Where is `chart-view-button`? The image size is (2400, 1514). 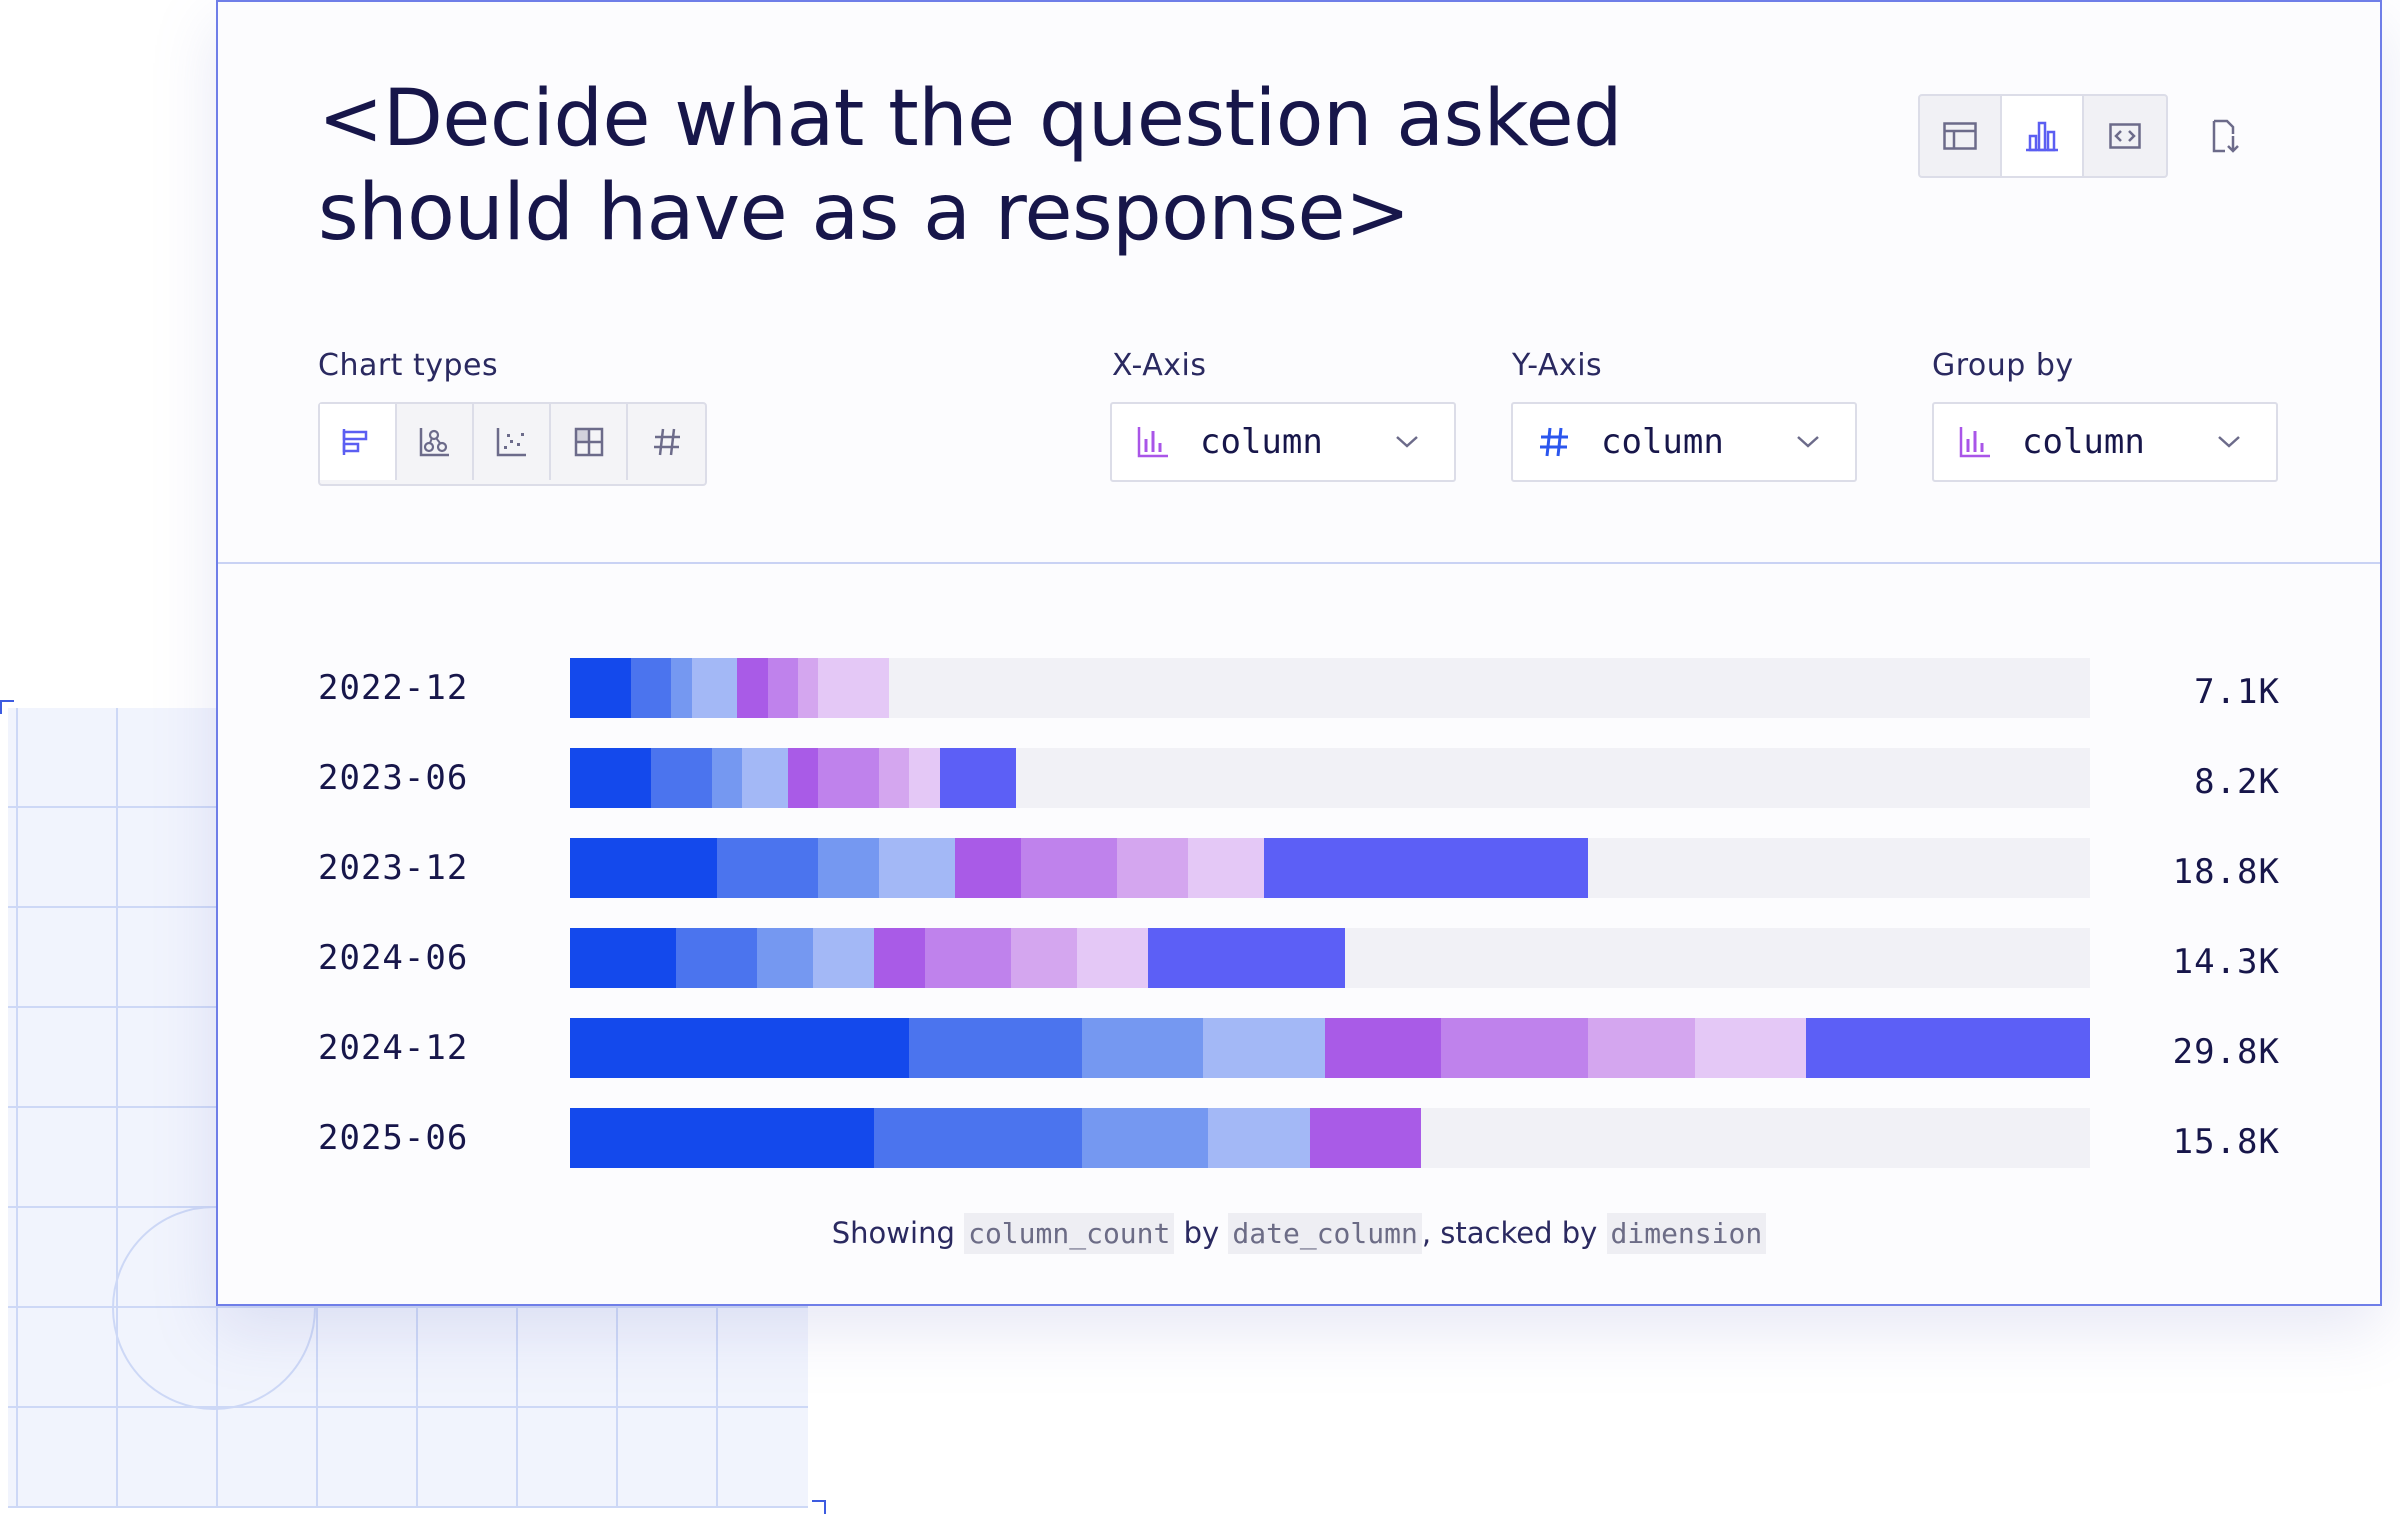 chart-view-button is located at coordinates (2043, 136).